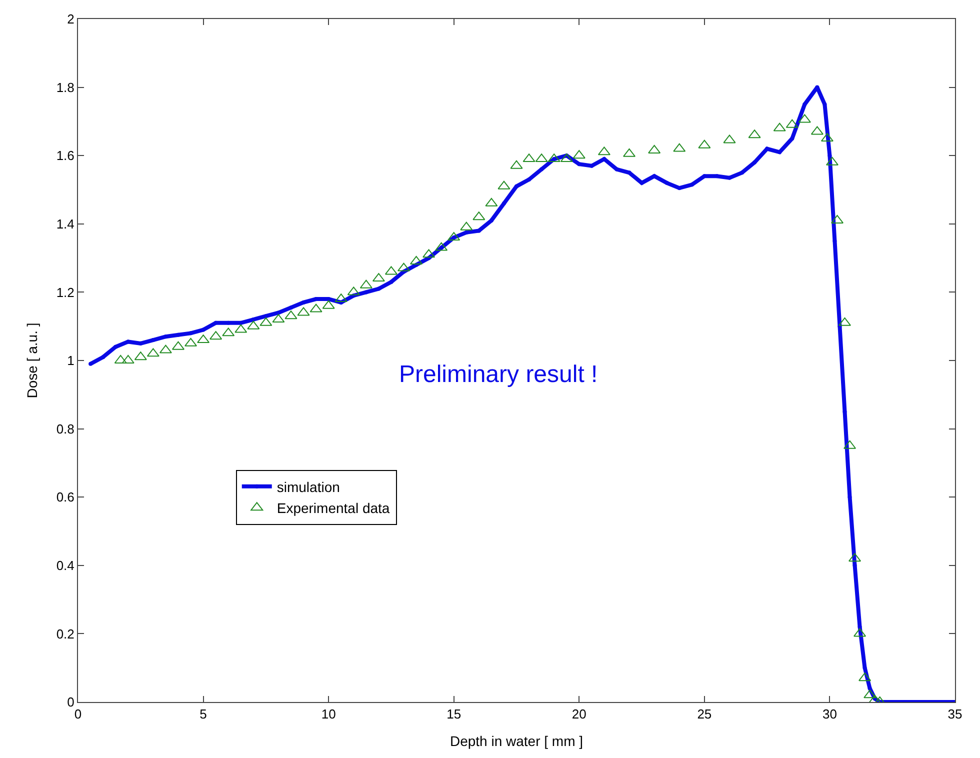 This screenshot has height=758, width=980. Describe the element at coordinates (498, 374) in the screenshot. I see `annotation: Preliminary result !` at that location.